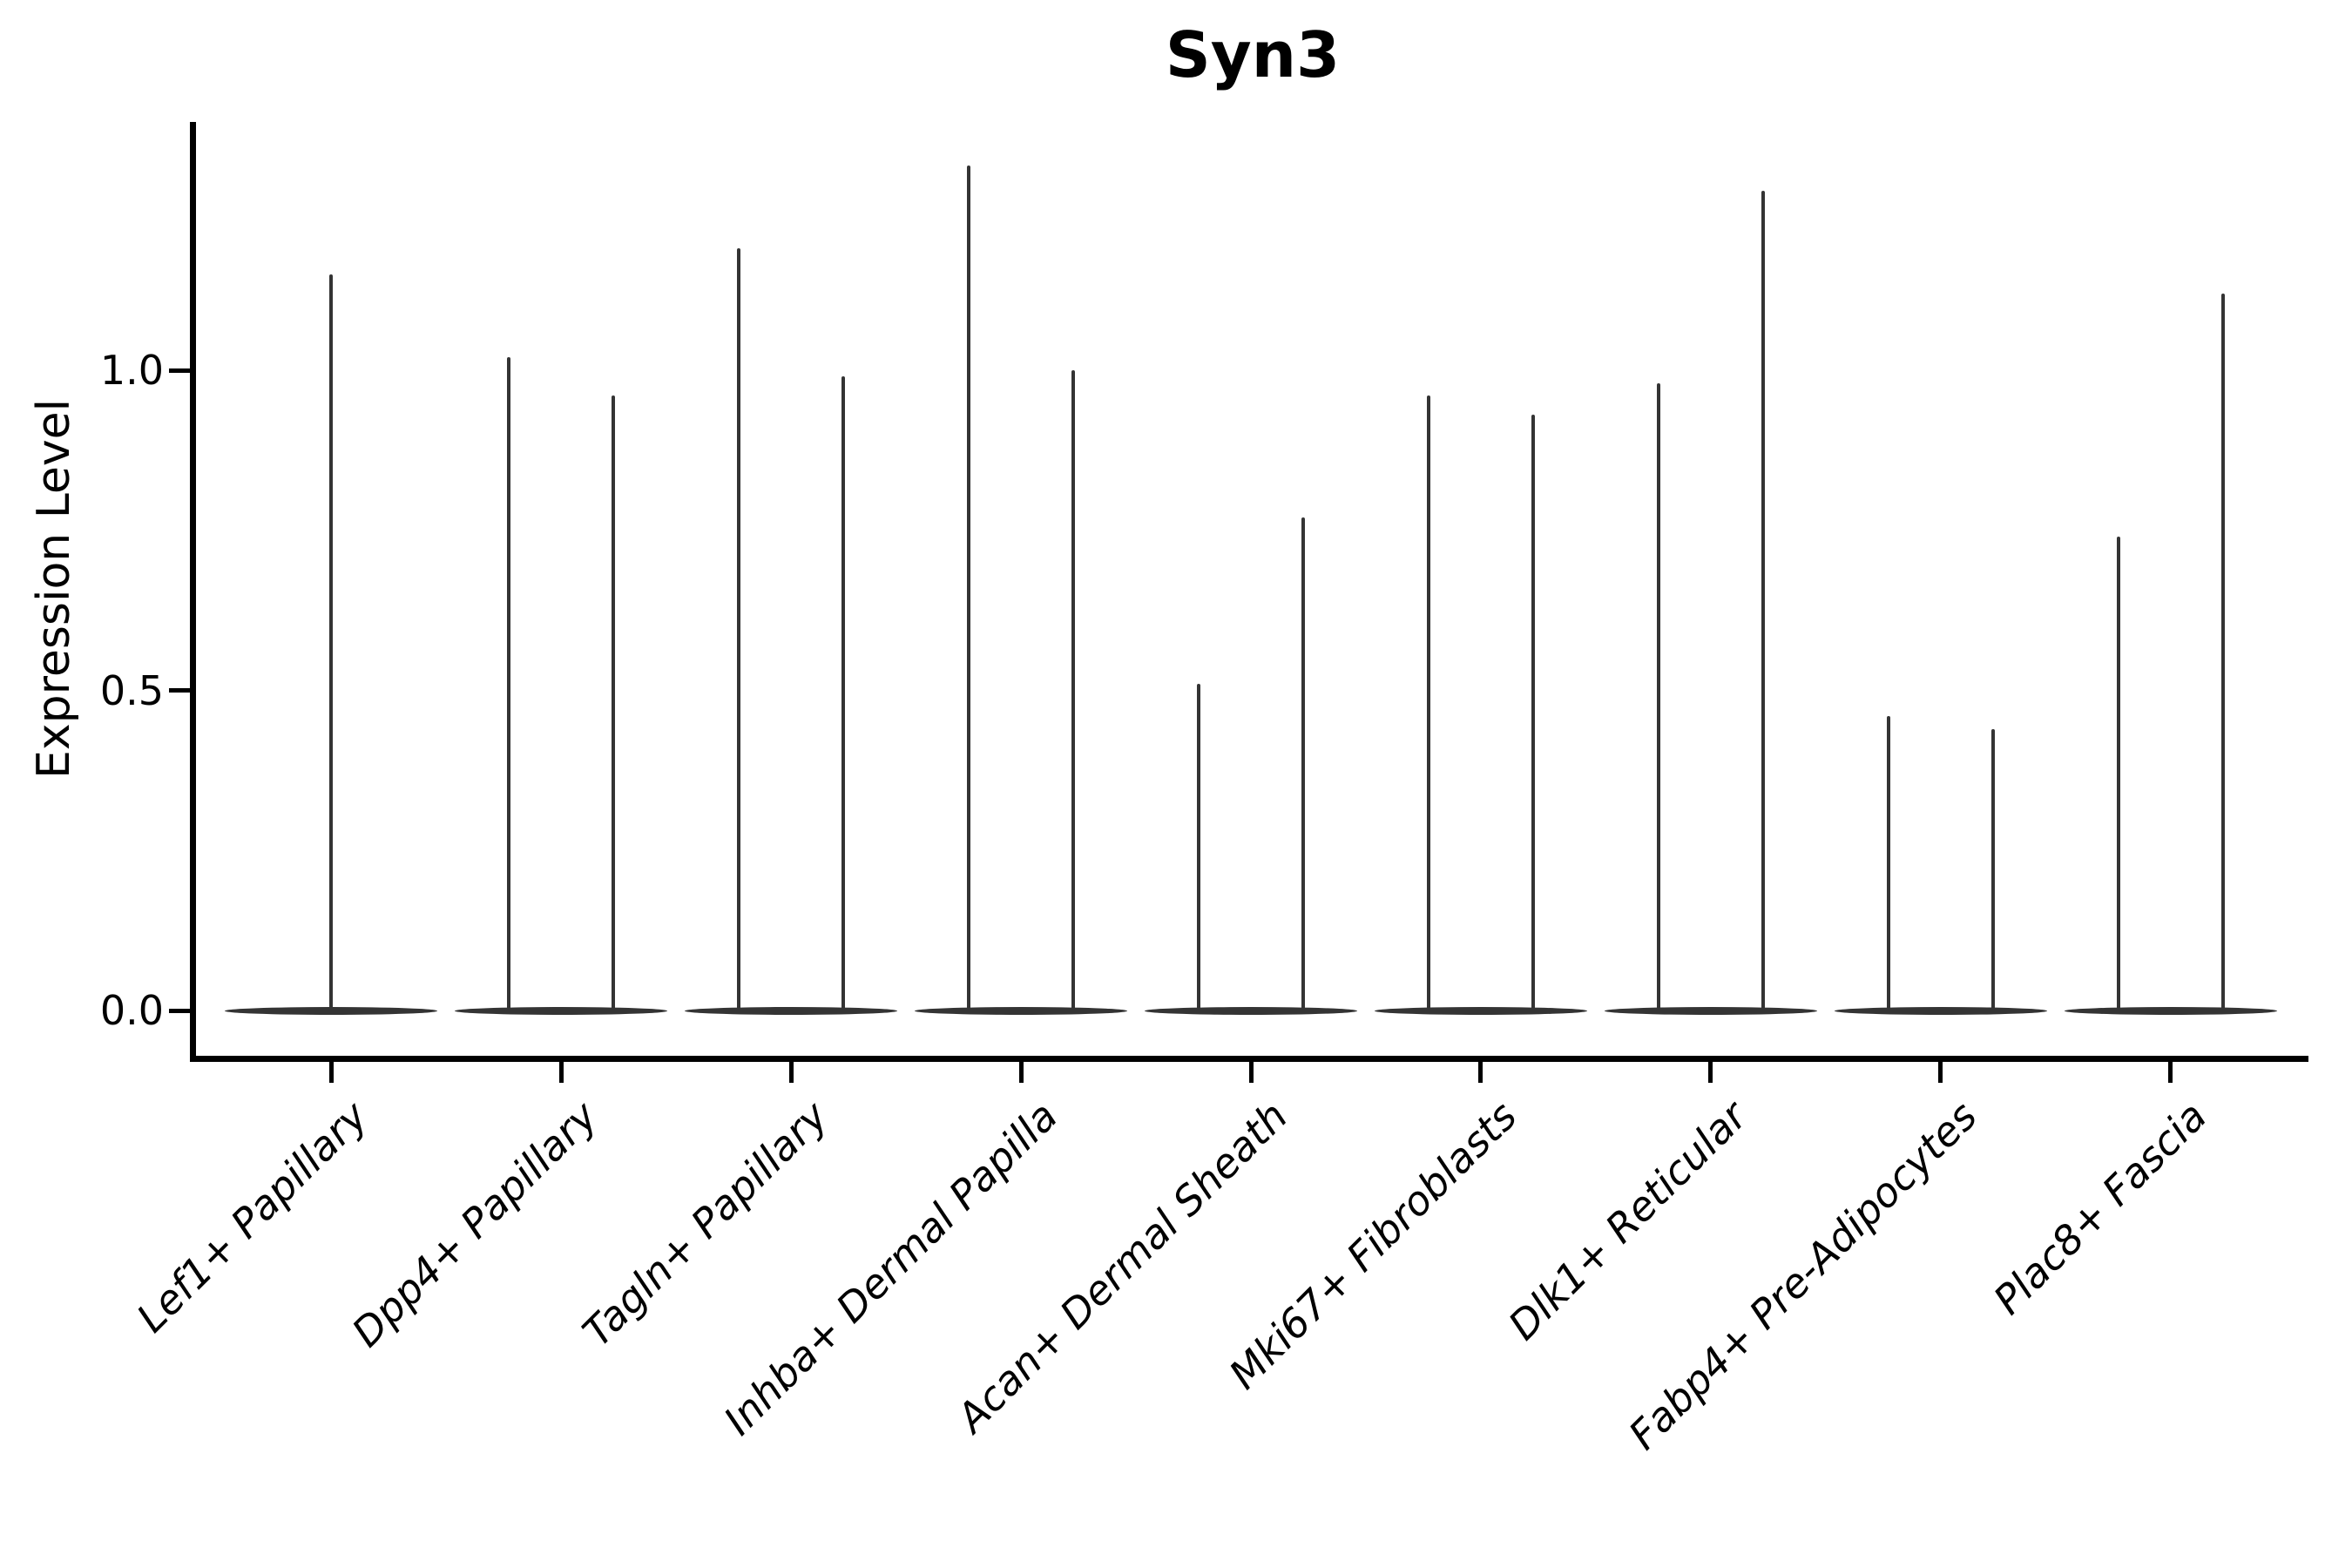  Describe the element at coordinates (131, 1011) in the screenshot. I see `y-tick-label: 0.0` at that location.